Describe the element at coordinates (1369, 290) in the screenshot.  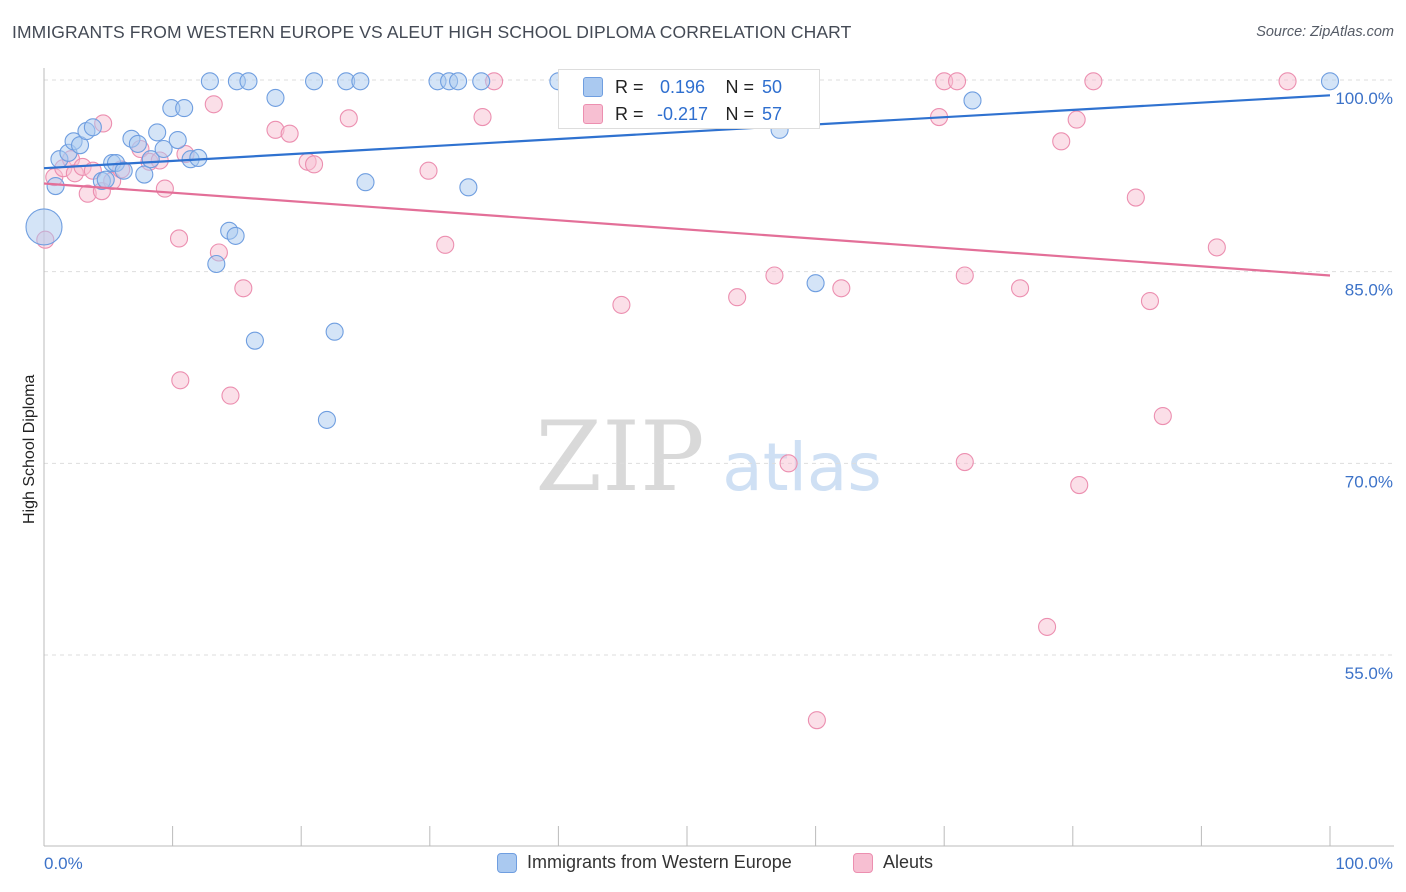
I see `y-tick-label: 85.0%` at that location.